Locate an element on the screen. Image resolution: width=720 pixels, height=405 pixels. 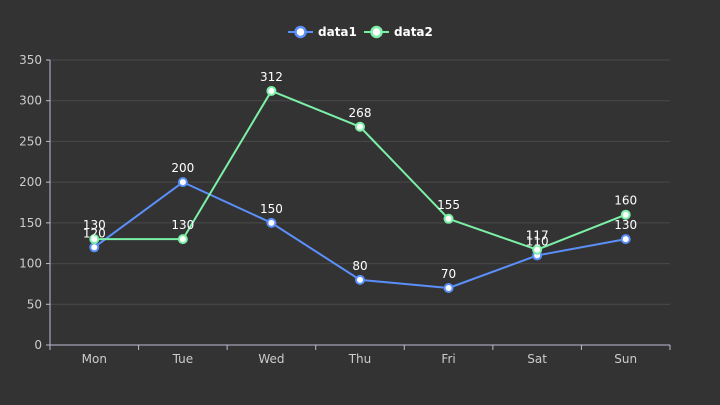
x-tick-label: Fri is located at coordinates (448, 359).